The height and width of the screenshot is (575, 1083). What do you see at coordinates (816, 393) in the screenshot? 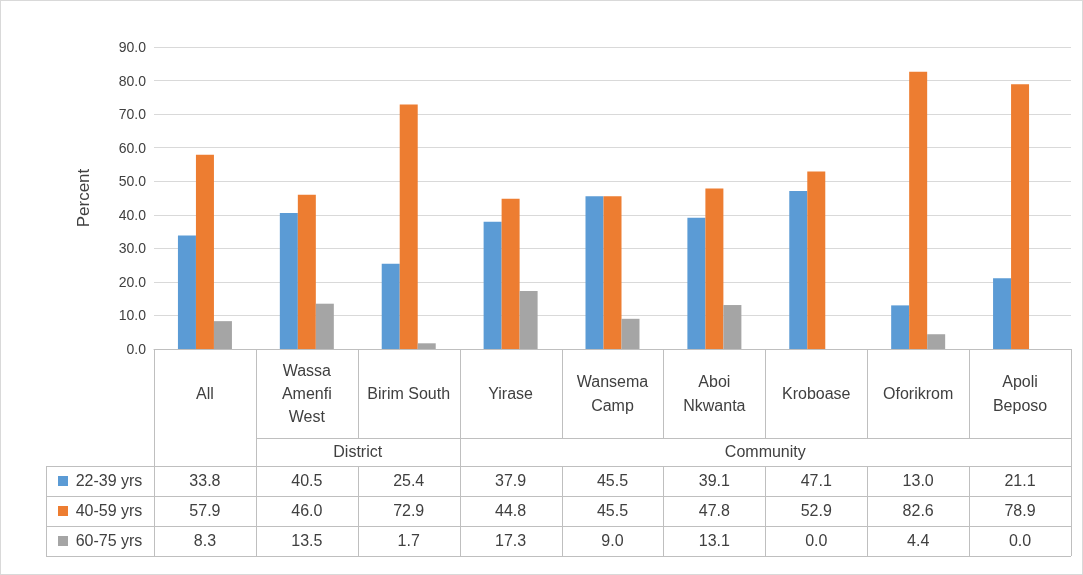
I see `x-tick-label: Kroboase` at bounding box center [816, 393].